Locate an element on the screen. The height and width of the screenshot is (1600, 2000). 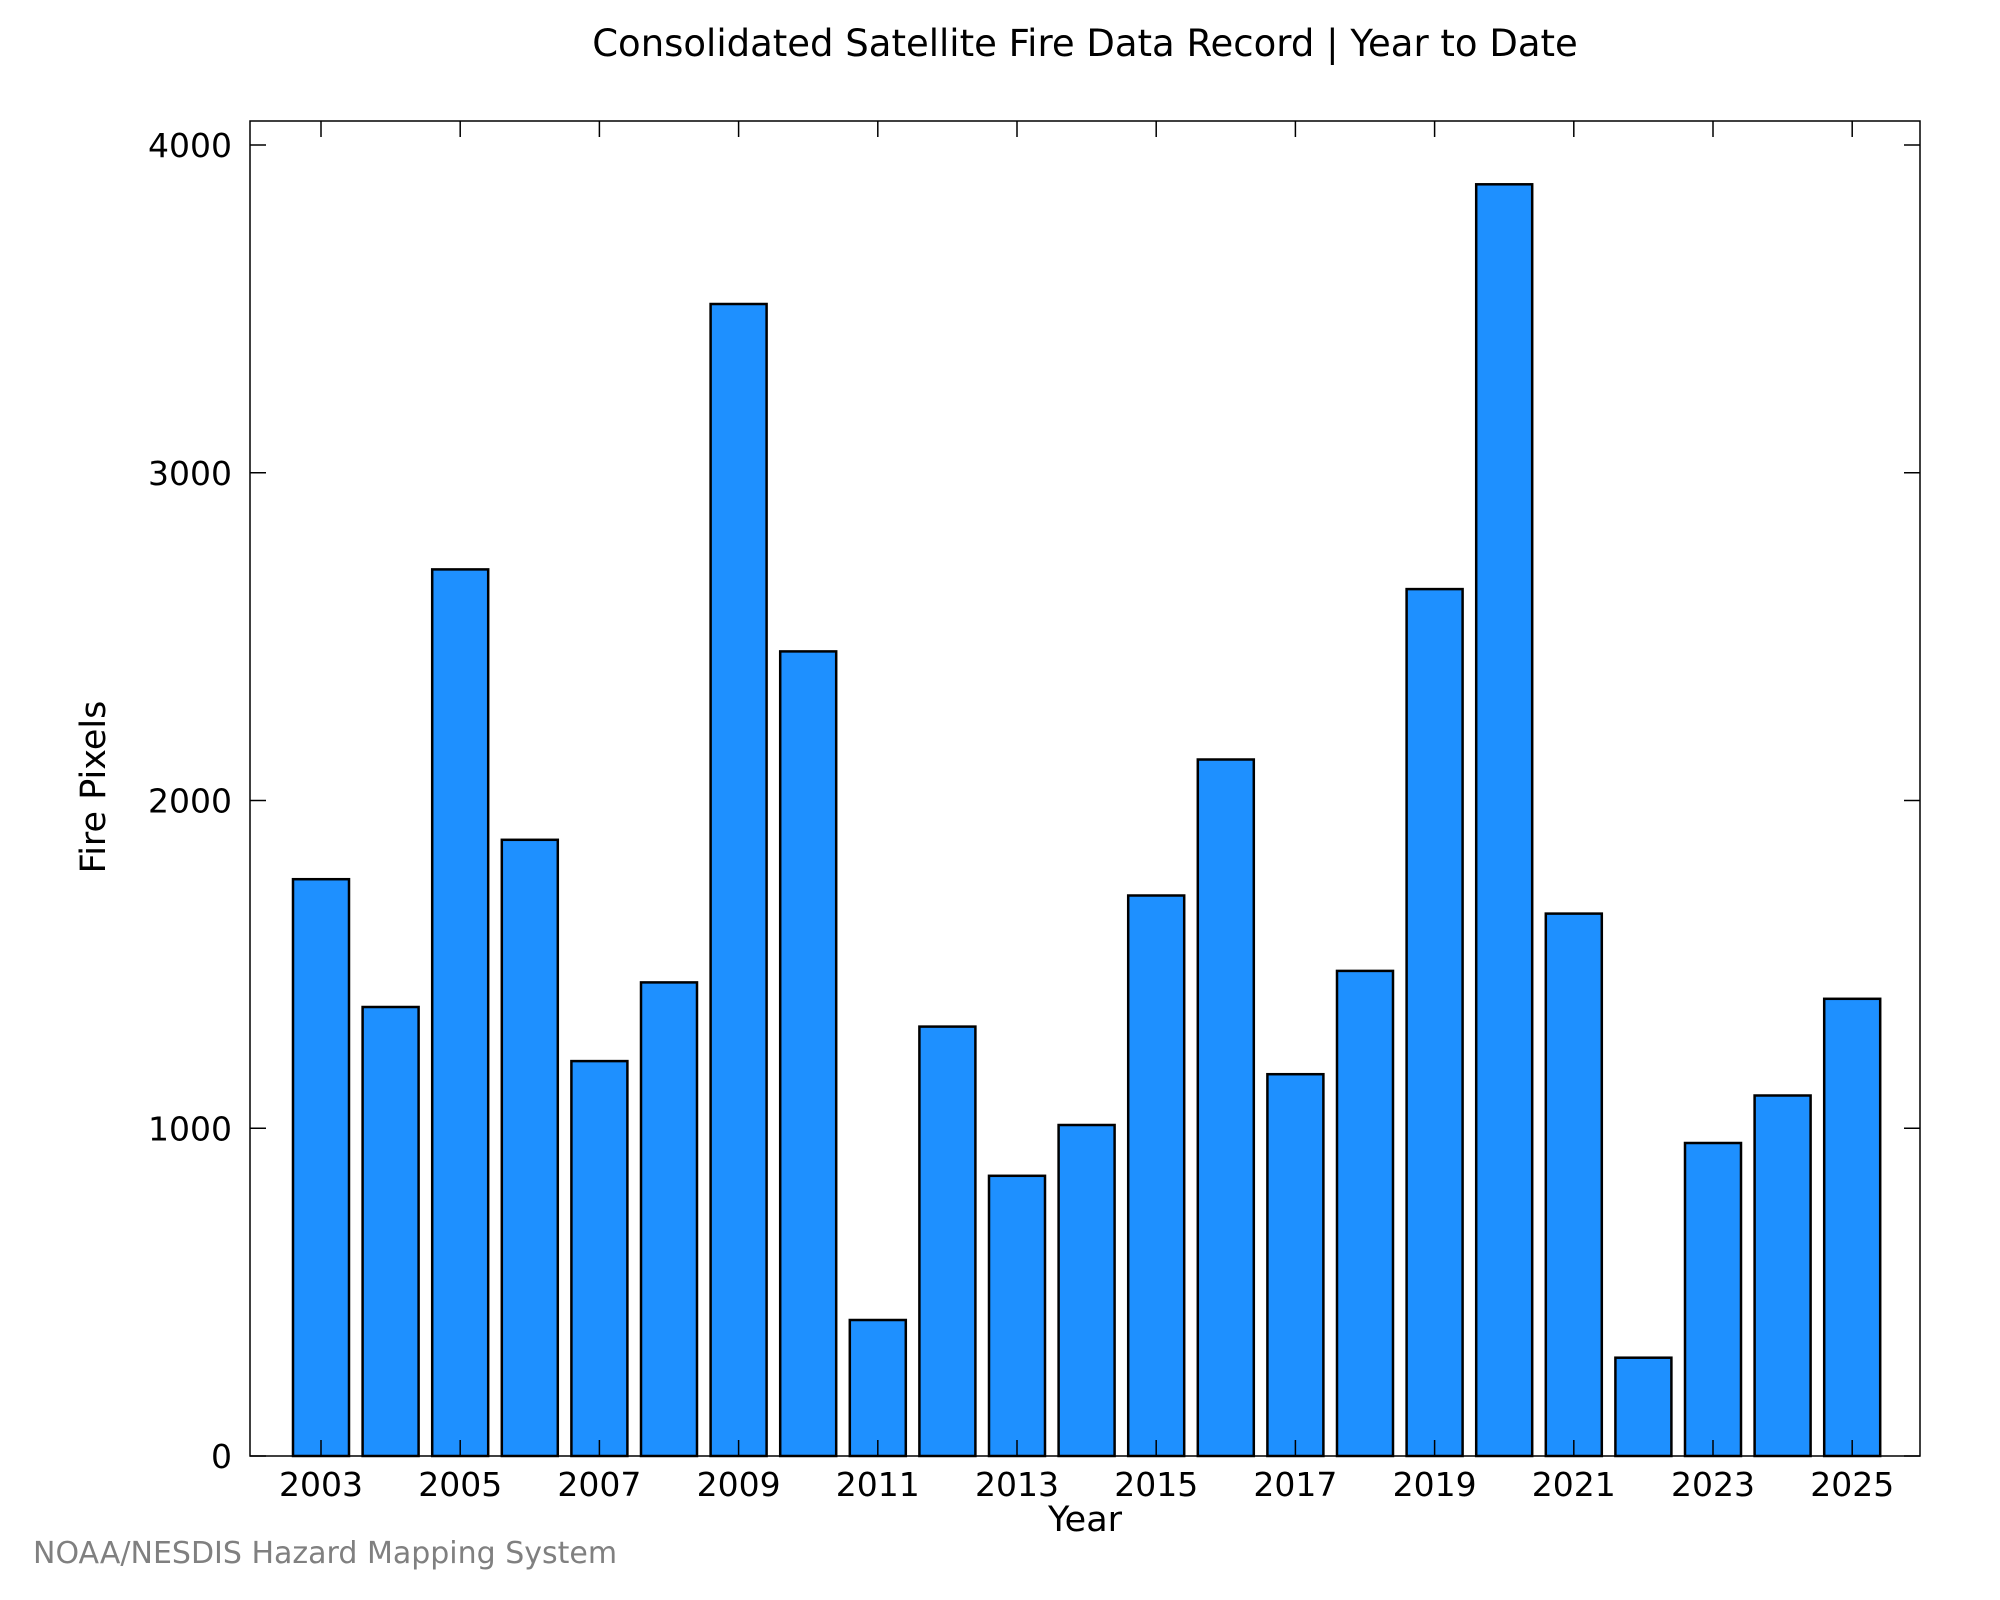
x-tick-label-2021: 2021 is located at coordinates (1574, 1484).